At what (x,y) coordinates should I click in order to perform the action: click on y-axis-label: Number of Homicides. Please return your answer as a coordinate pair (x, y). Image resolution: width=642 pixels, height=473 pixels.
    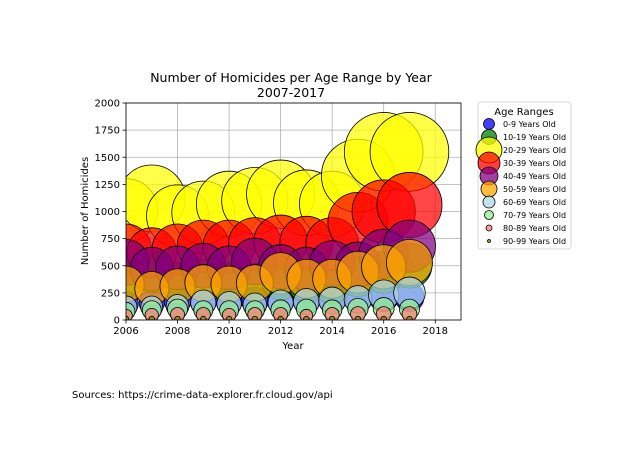
    Looking at the image, I should click on (85, 211).